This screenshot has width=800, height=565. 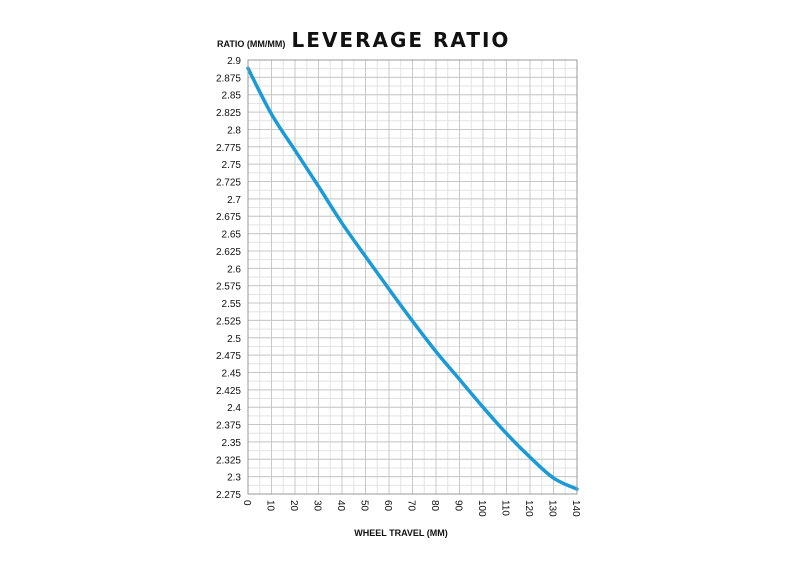 I want to click on x-tick-label: 10, so click(x=270, y=506).